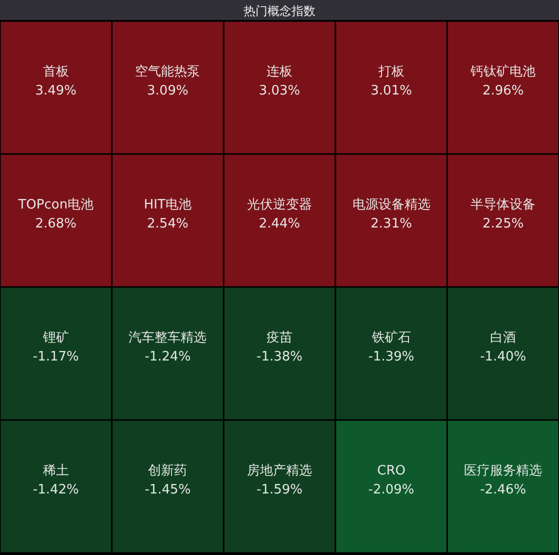  What do you see at coordinates (391, 490) in the screenshot?
I see `data-label: -2.09%` at bounding box center [391, 490].